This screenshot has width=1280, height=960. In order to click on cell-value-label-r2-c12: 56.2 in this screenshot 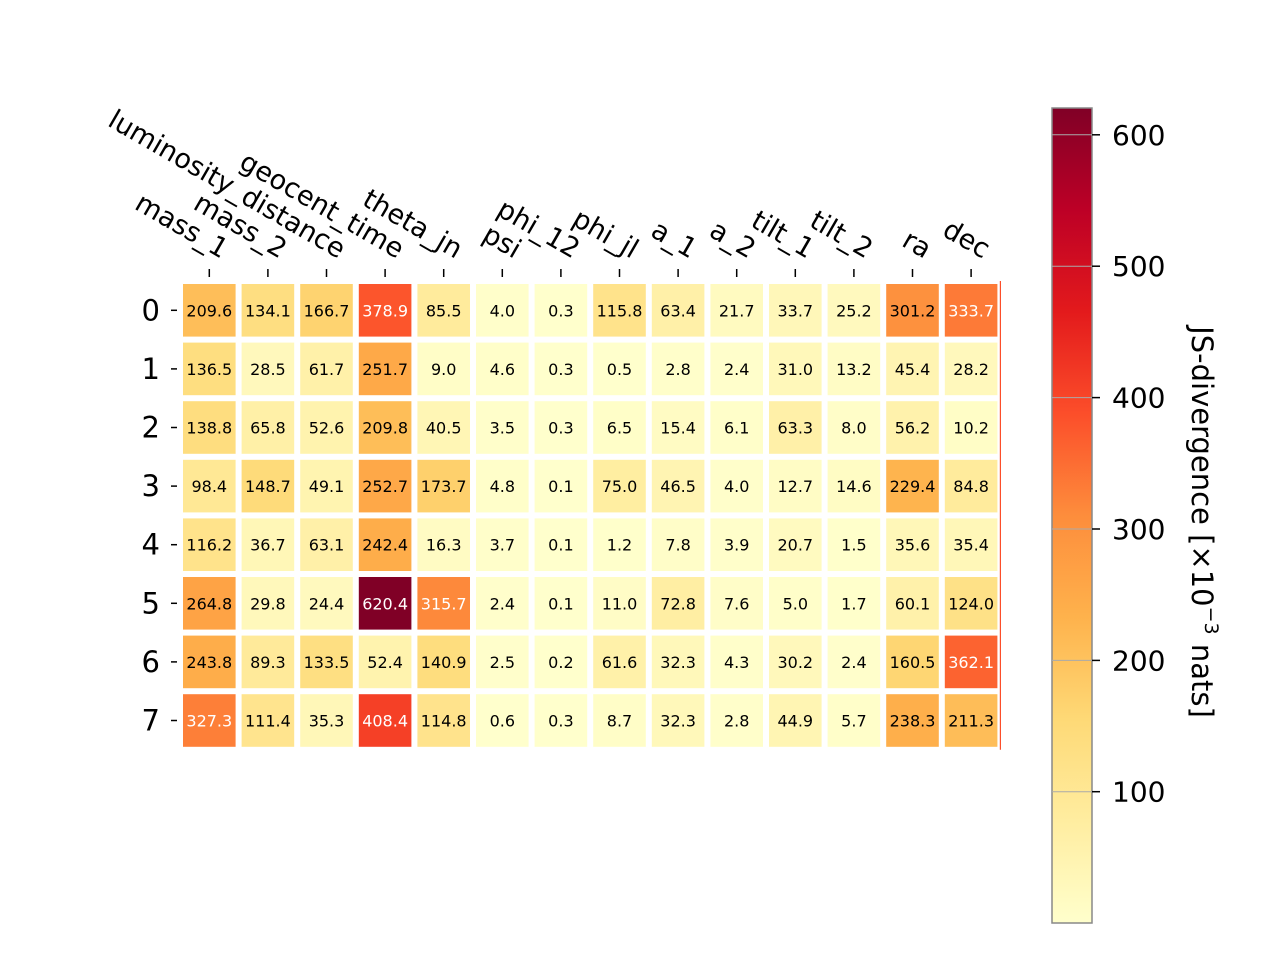, I will do `click(913, 428)`.